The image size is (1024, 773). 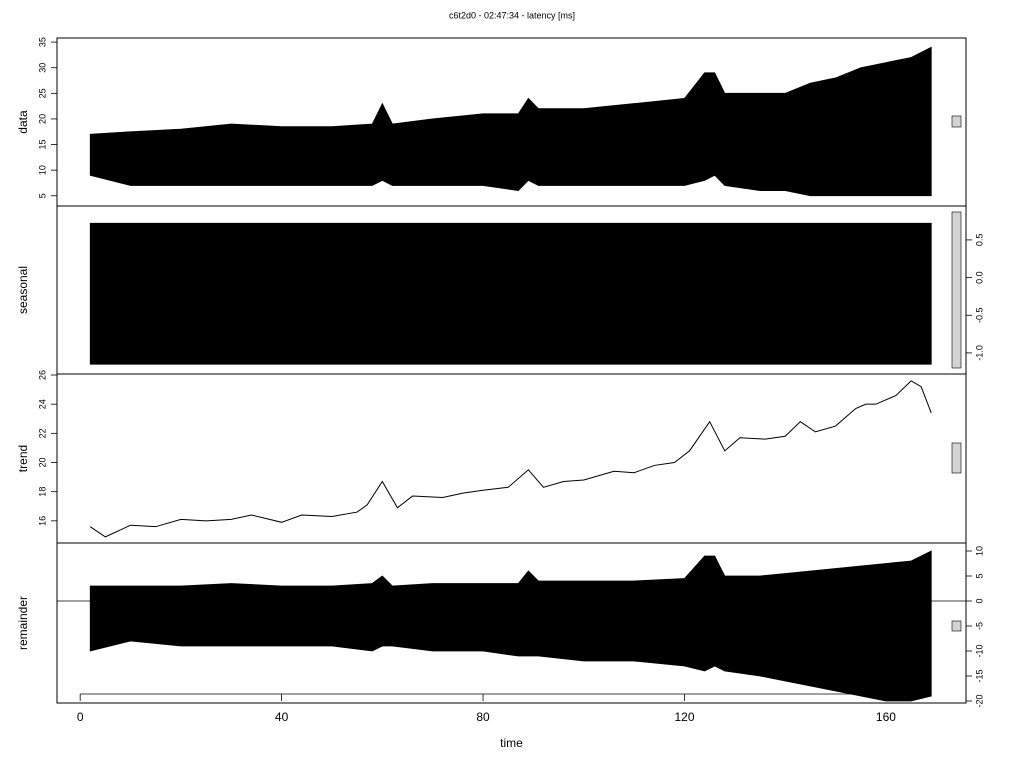 I want to click on y-tick-label: 0, so click(x=979, y=600).